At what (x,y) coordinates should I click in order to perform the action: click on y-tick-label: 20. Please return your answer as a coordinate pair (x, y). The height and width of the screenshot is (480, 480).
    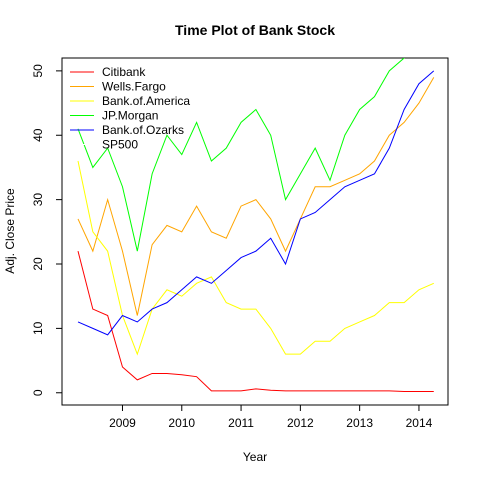
    Looking at the image, I should click on (38, 264).